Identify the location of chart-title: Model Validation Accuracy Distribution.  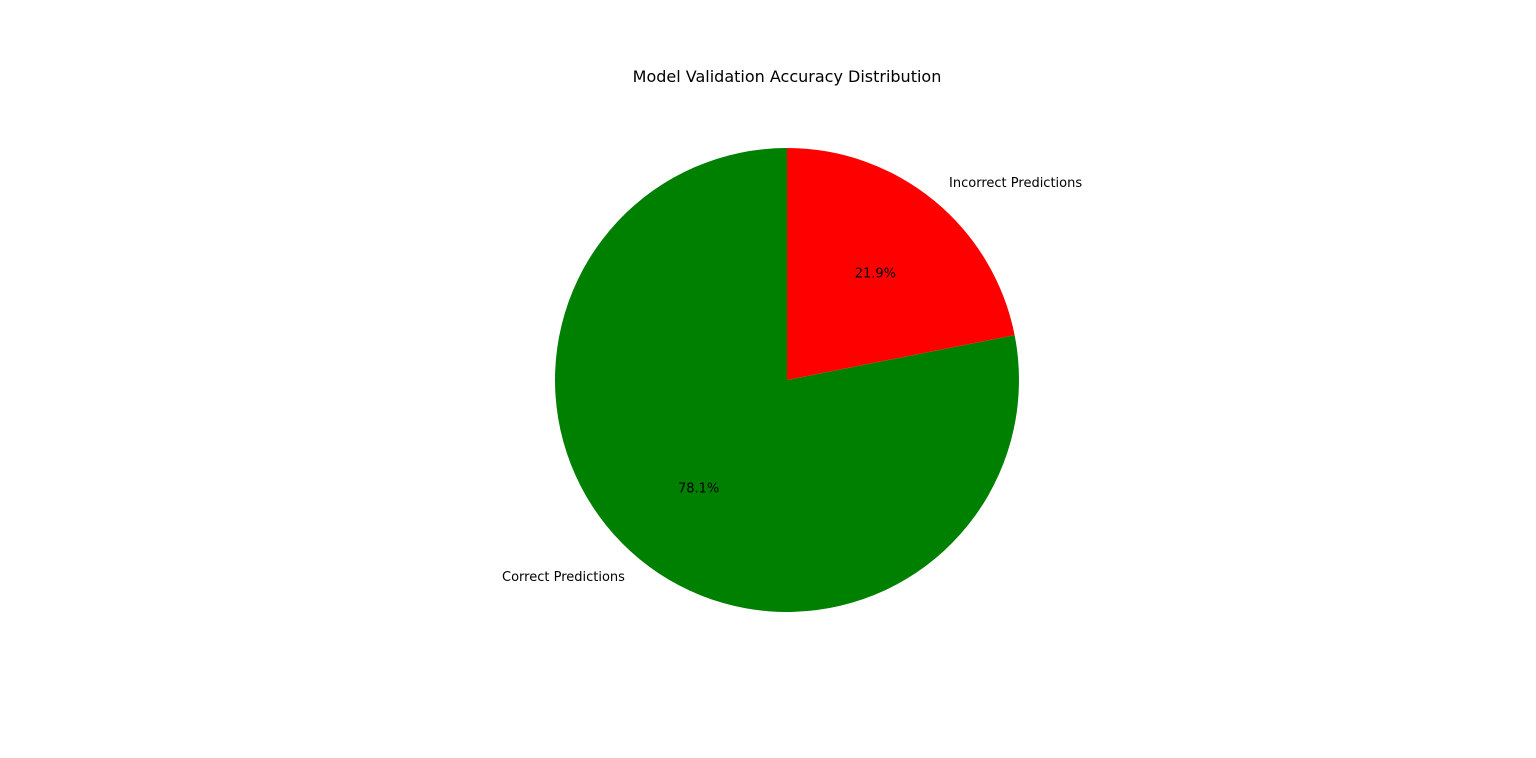
(787, 76).